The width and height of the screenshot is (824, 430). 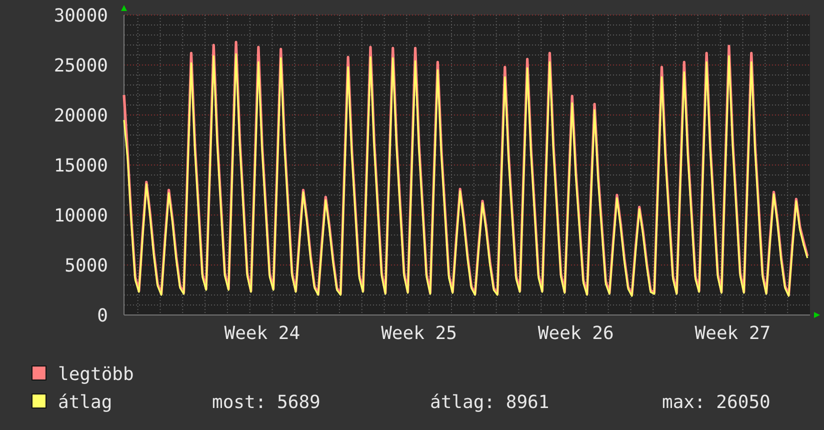 What do you see at coordinates (262, 333) in the screenshot?
I see `x-tick-label: Week 24` at bounding box center [262, 333].